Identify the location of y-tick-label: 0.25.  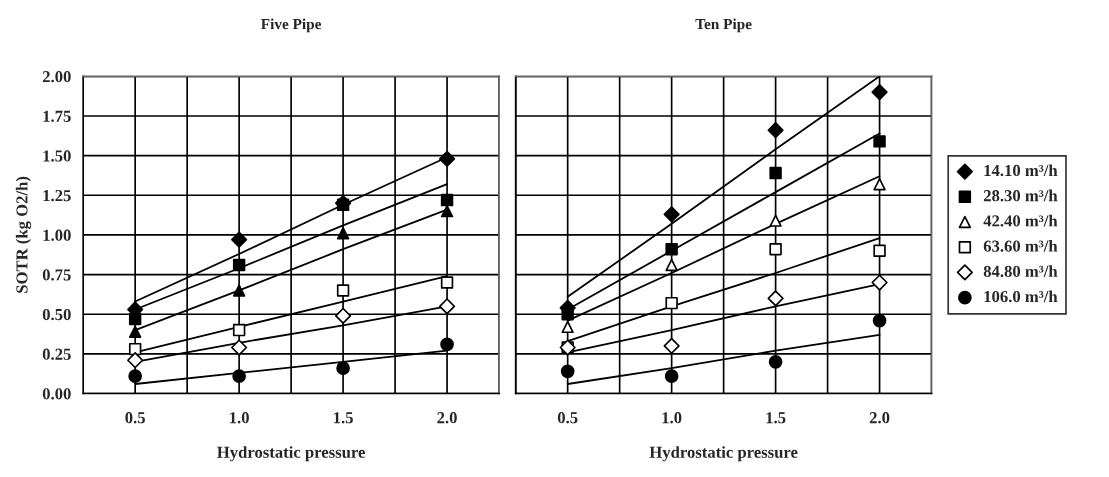
(56, 354).